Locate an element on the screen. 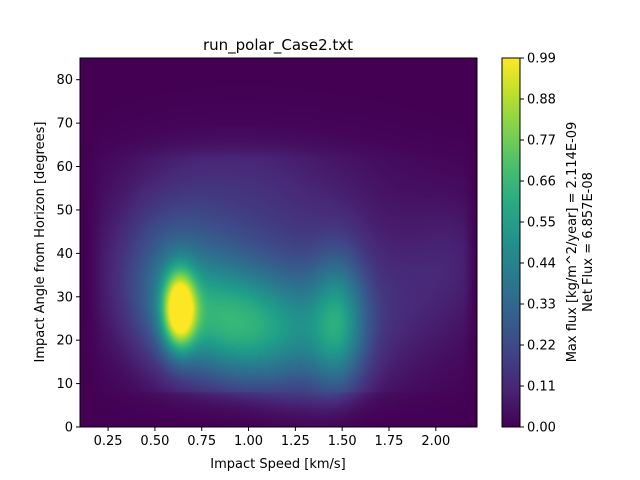  y-axis: 0 10 20 30 40 50 60 70 80 is located at coordinates (68, 254).